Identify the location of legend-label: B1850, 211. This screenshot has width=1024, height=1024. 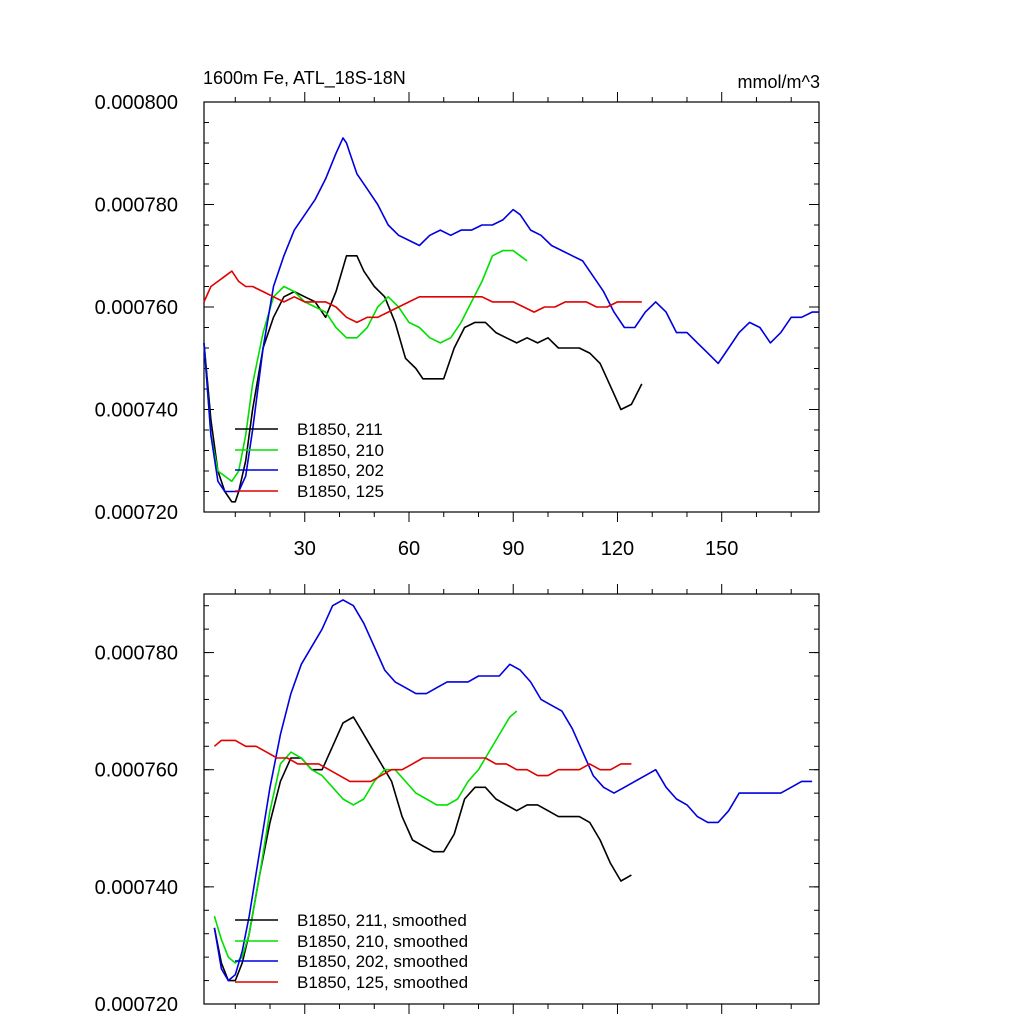
(340, 429).